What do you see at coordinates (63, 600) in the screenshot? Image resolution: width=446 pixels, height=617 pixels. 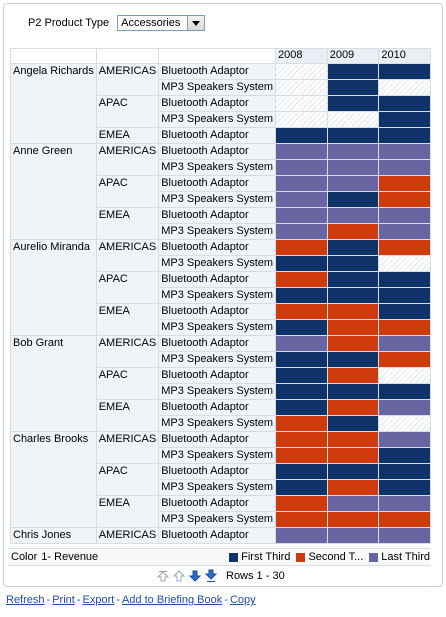 I see `link-print: Print` at bounding box center [63, 600].